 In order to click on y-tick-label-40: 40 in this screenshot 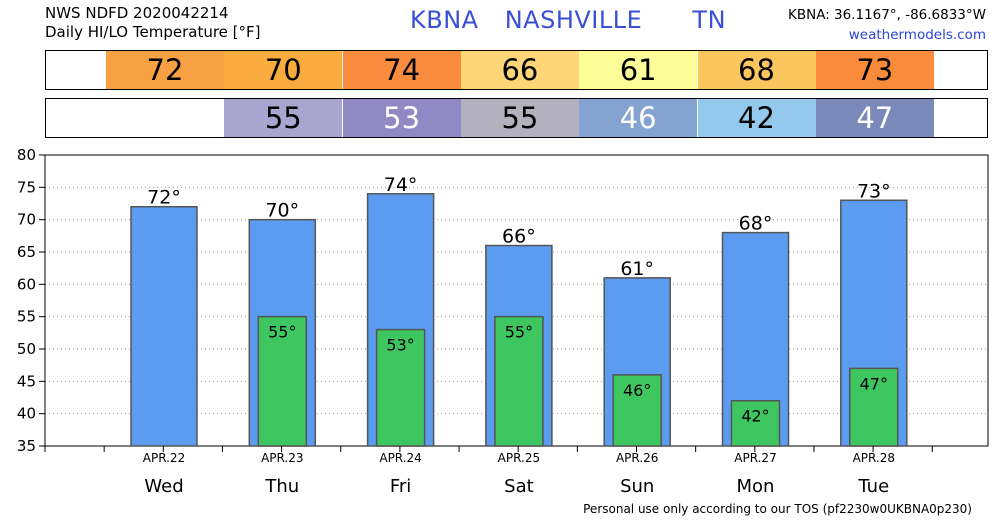, I will do `click(26, 414)`.